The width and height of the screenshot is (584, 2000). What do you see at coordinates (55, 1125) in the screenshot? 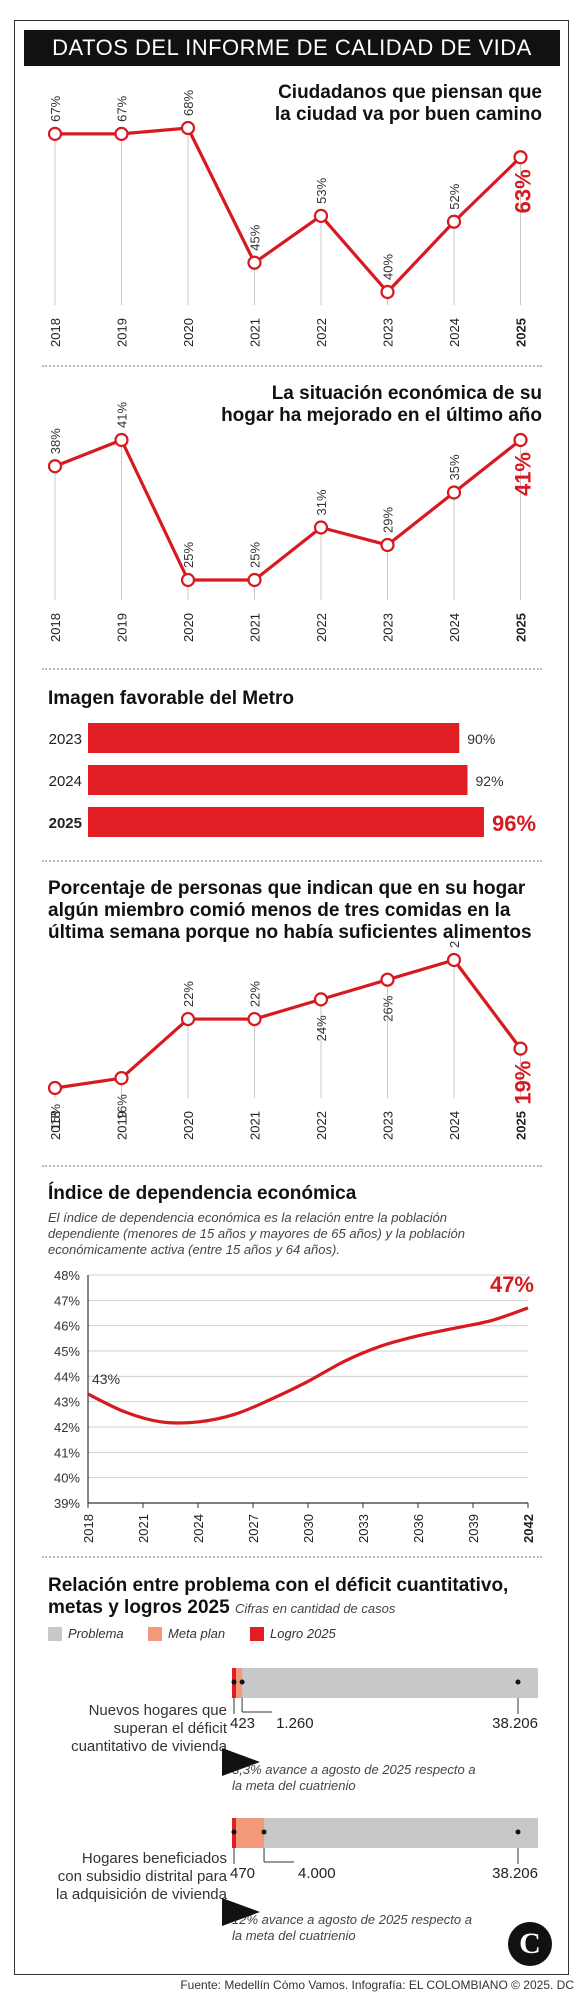
I see `chart4-year-label: 2018` at bounding box center [55, 1125].